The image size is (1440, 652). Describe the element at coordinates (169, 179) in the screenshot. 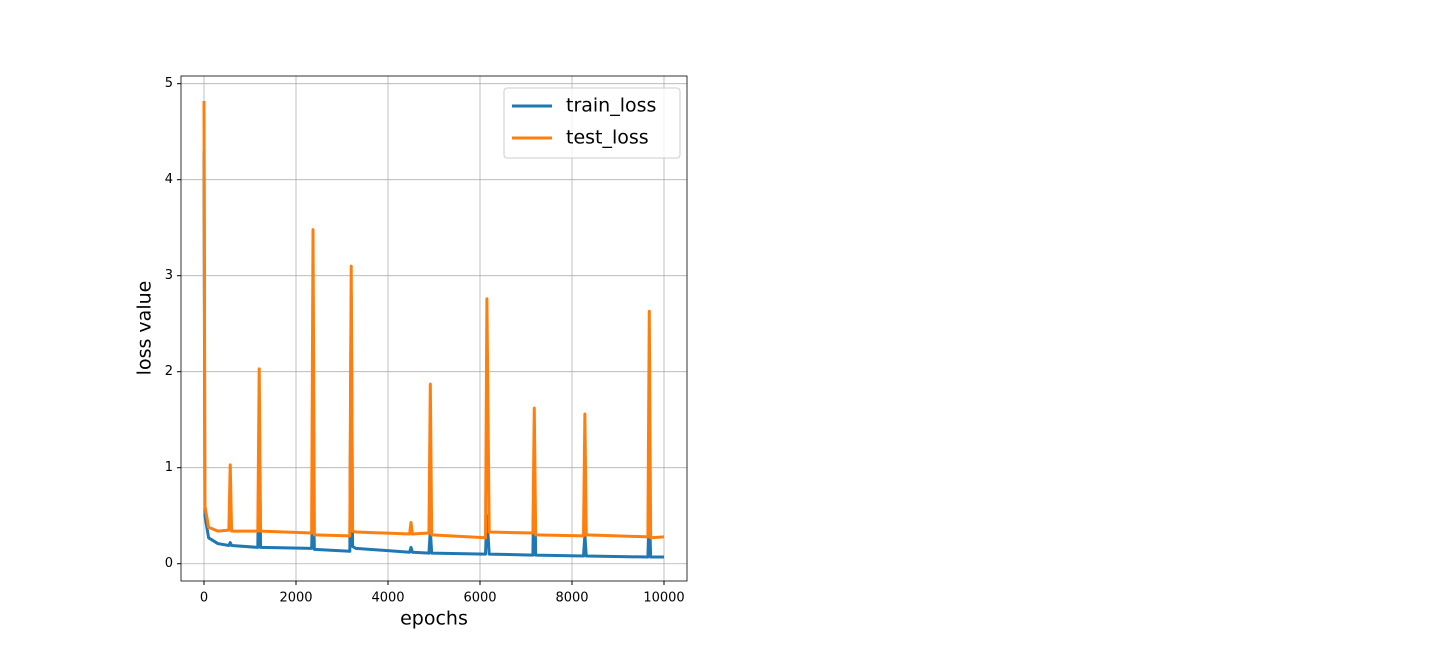

I see `y-tick-label: 4` at that location.